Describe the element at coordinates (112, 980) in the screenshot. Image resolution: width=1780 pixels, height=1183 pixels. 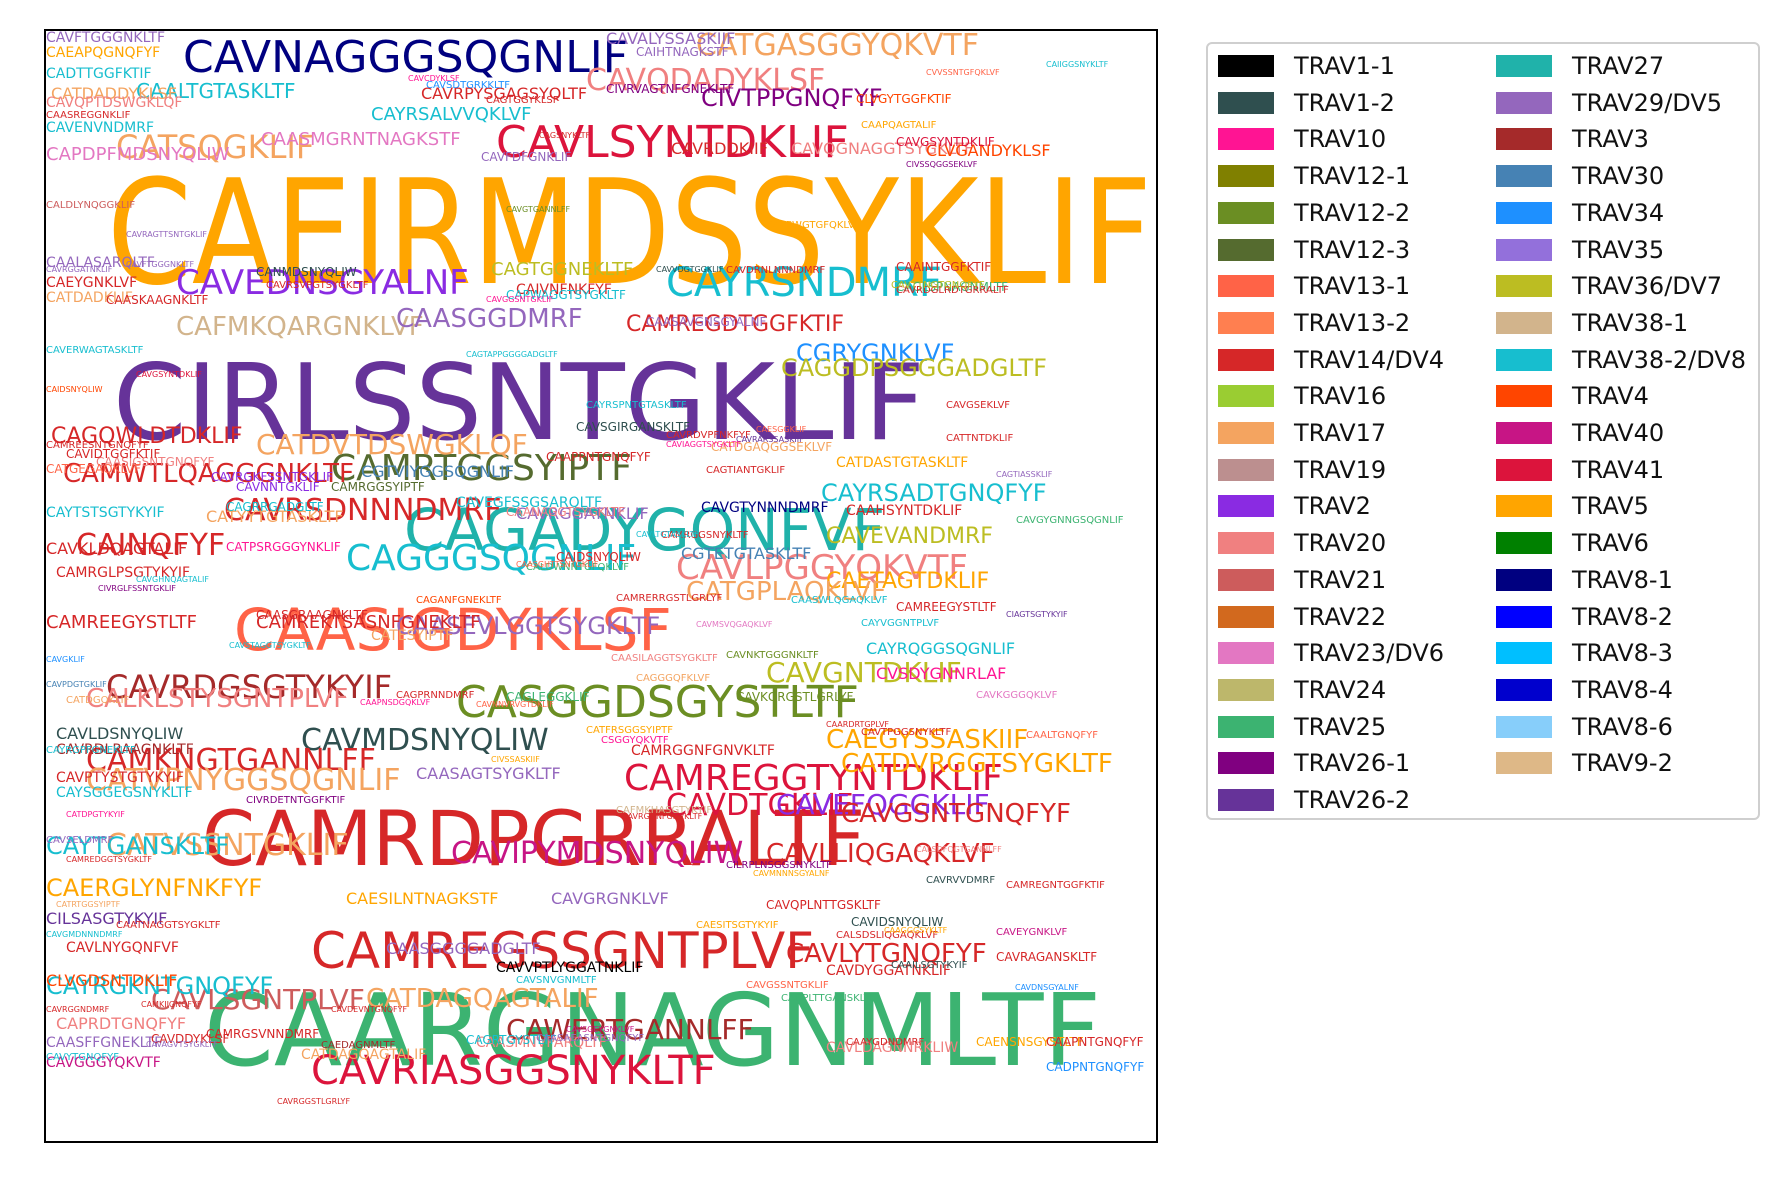
I see `cloud-word: CLVGDSNTDKLIF` at that location.